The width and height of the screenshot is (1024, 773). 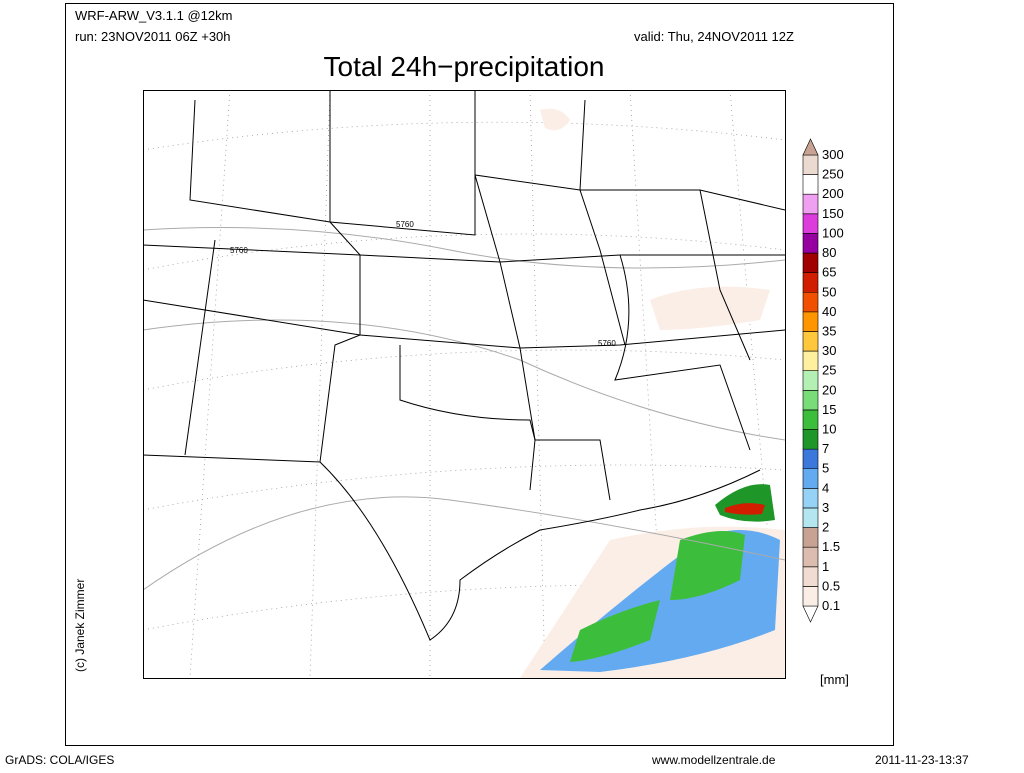 What do you see at coordinates (825, 566) in the screenshot?
I see `colorbar-label: 1` at bounding box center [825, 566].